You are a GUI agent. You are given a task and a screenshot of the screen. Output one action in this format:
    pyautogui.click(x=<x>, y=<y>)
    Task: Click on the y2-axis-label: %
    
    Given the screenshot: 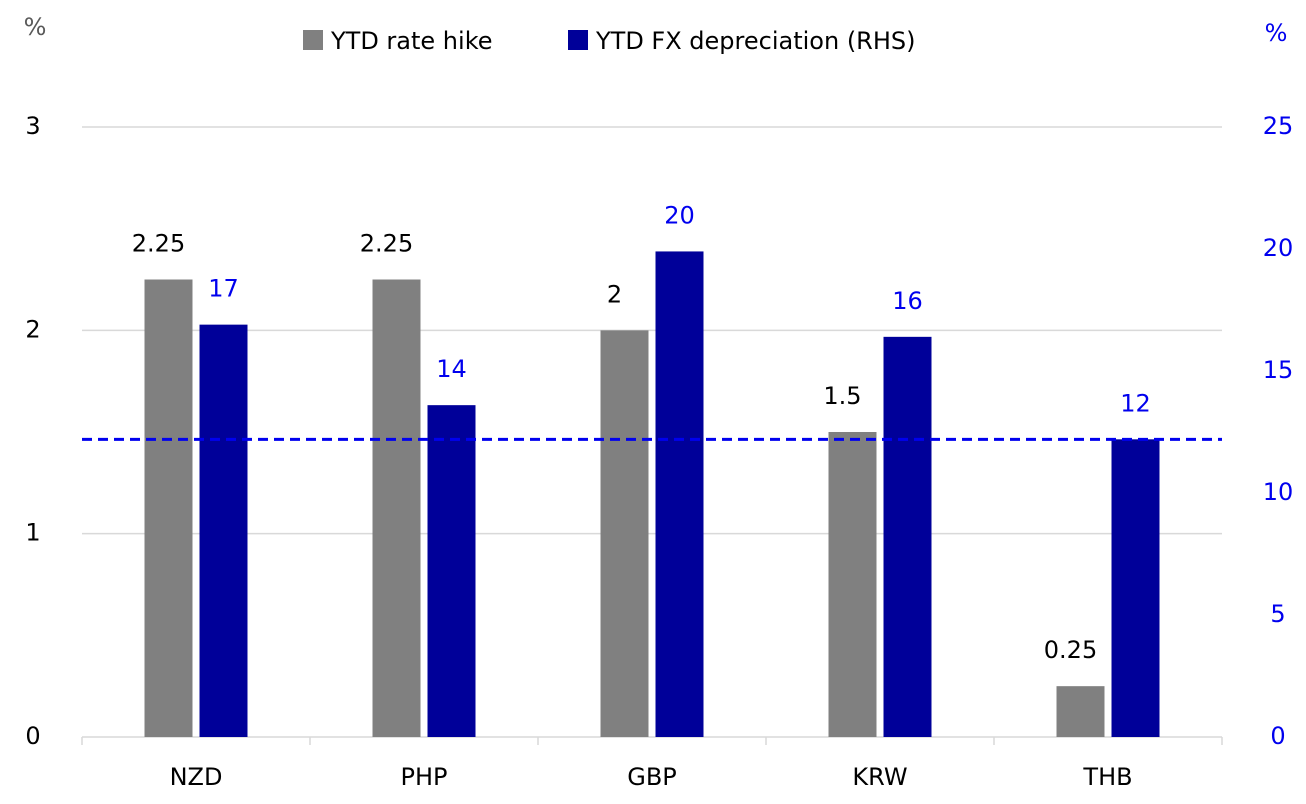 What is the action you would take?
    pyautogui.click(x=1276, y=33)
    